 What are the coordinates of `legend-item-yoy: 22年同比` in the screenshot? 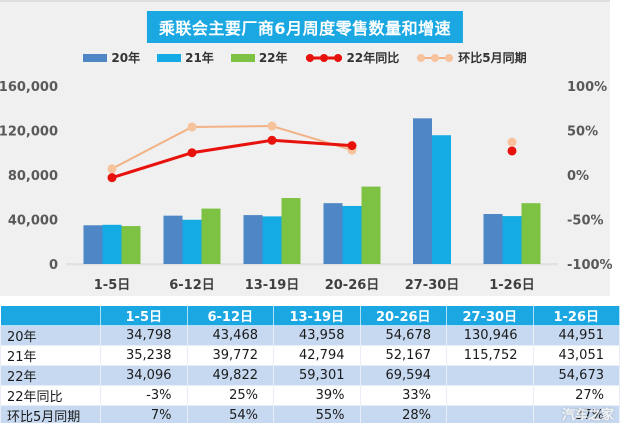 It's located at (352, 57).